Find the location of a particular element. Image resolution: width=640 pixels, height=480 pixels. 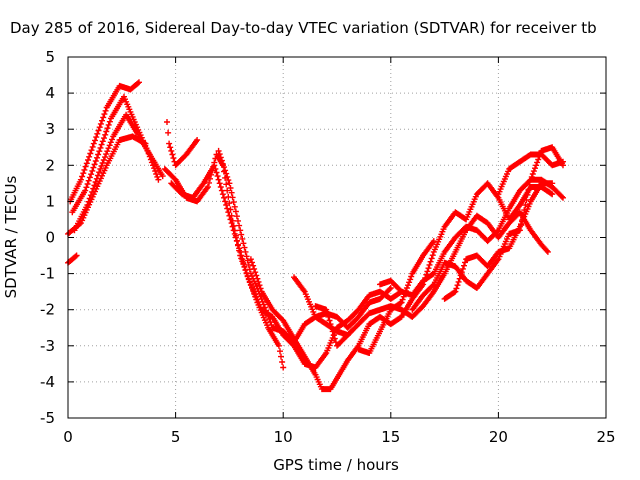

y-tick-label: 3 is located at coordinates (50, 129).